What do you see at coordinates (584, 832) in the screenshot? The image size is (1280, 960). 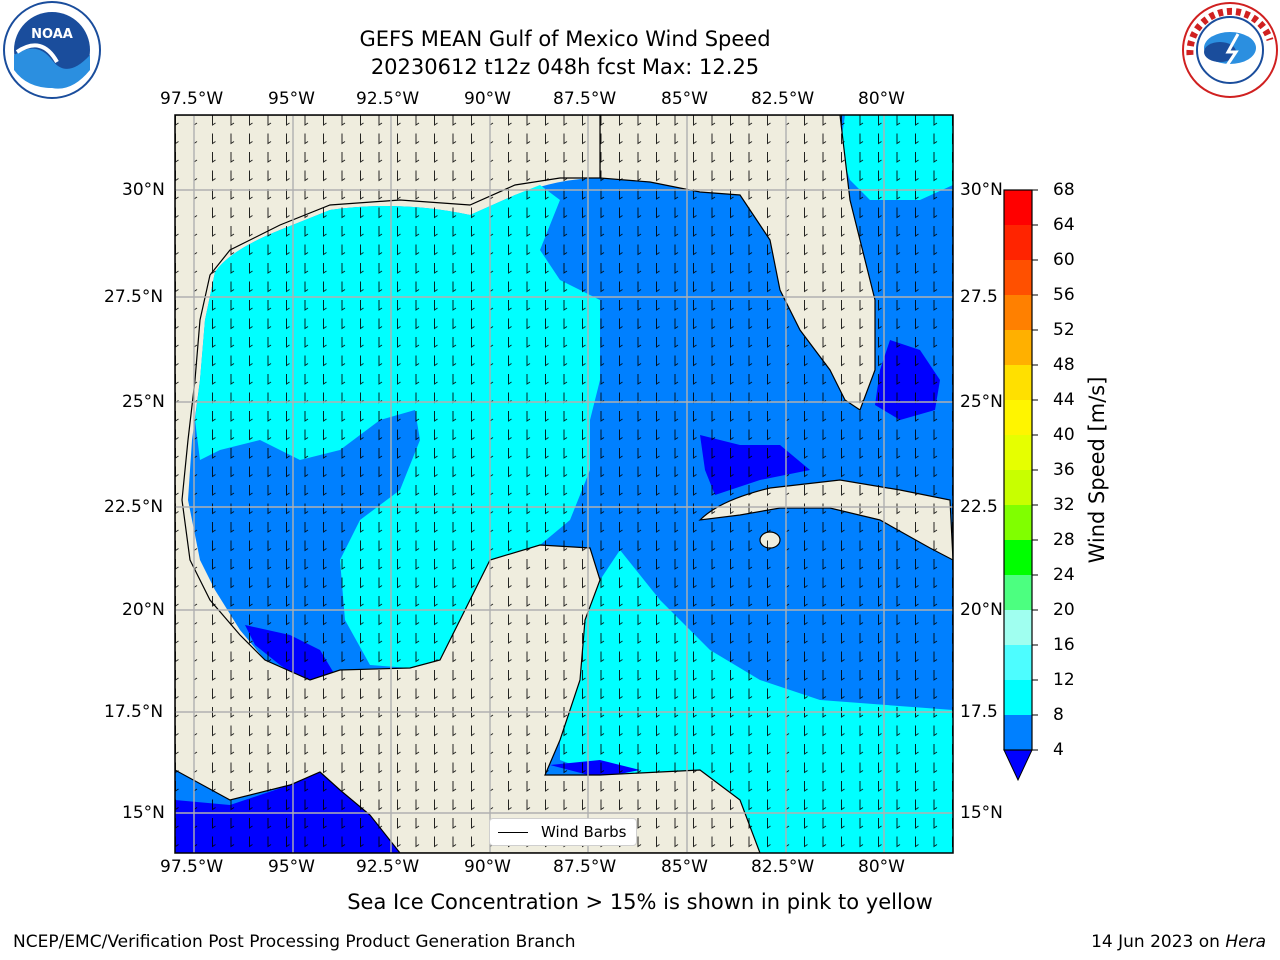 I see `legend-label: Wind Barbs` at bounding box center [584, 832].